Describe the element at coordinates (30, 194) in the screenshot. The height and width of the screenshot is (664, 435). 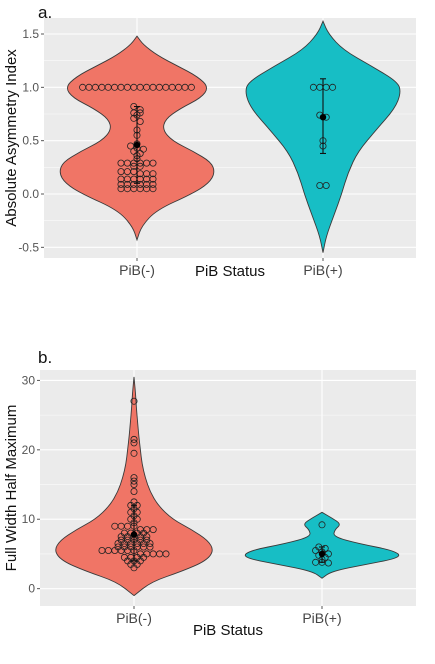
I see `y-tick-label: 0.0` at that location.